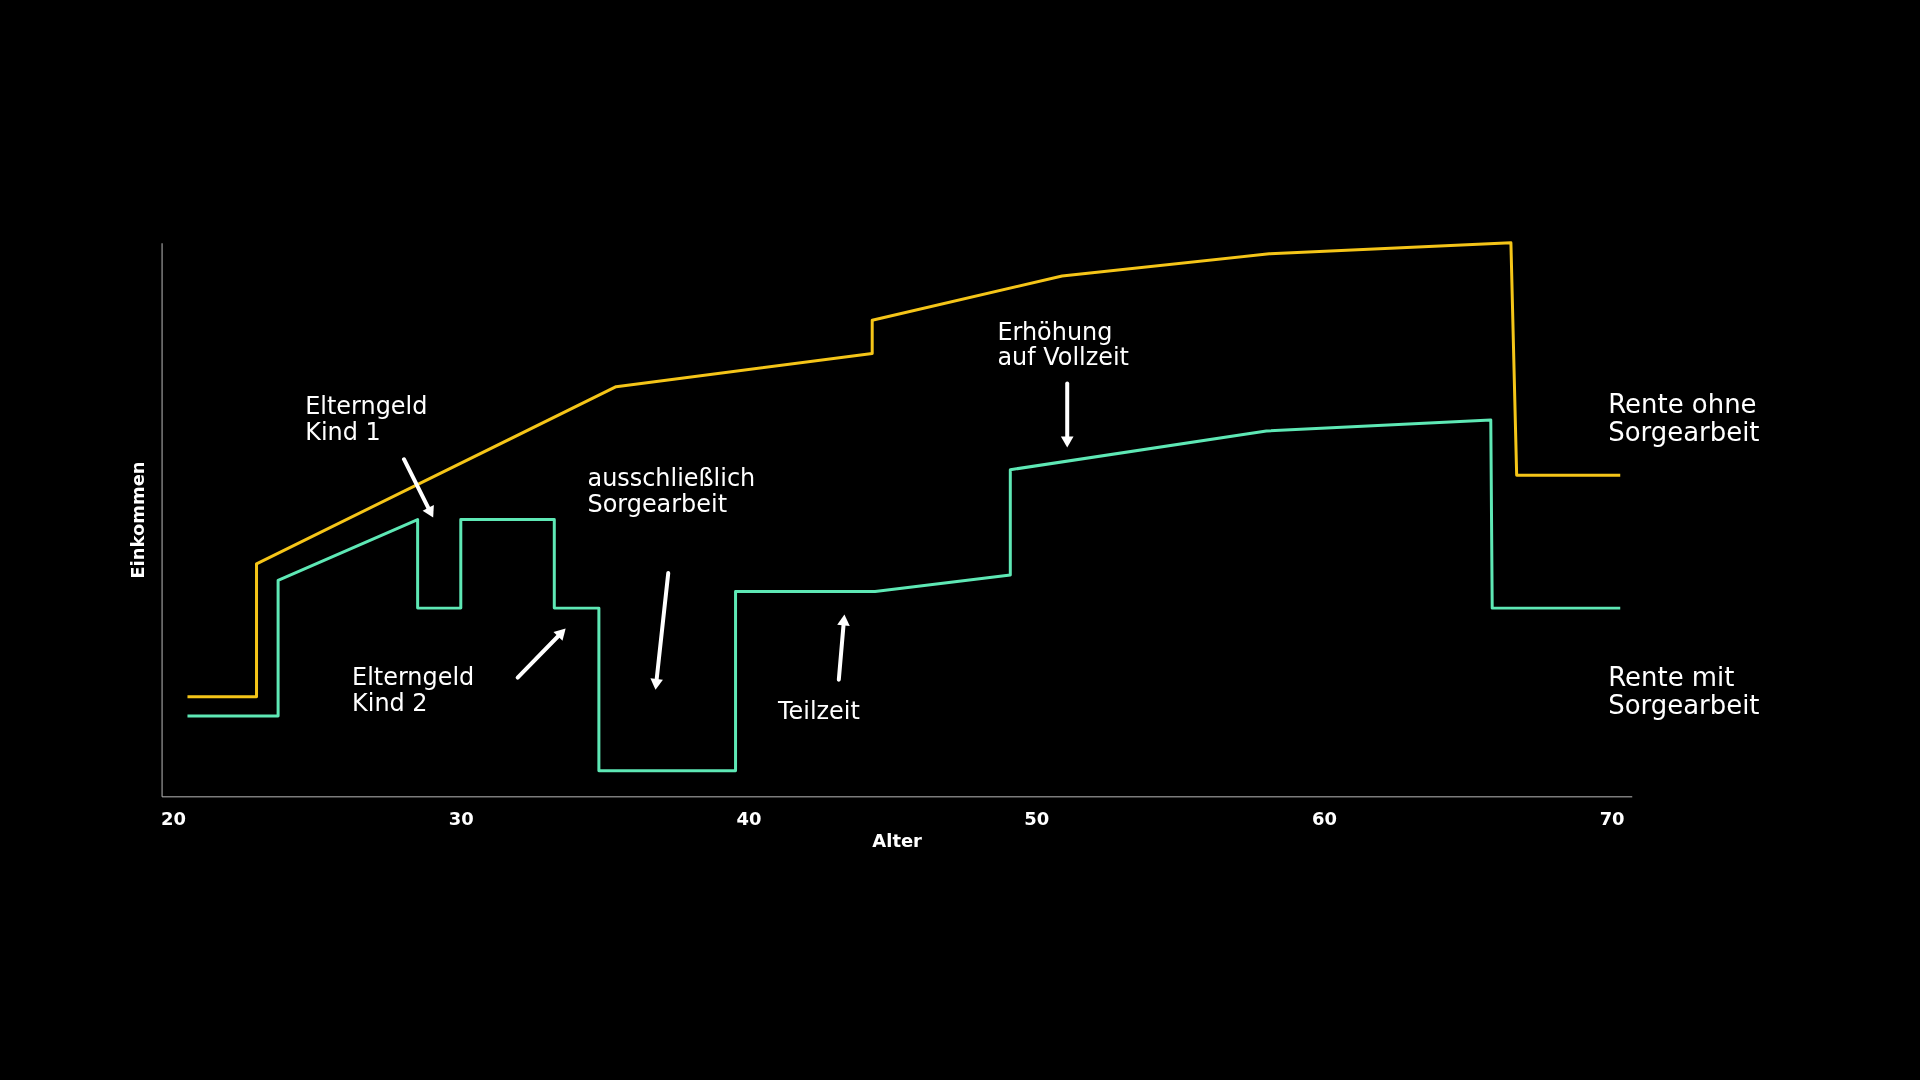 The height and width of the screenshot is (1080, 1920). Describe the element at coordinates (1037, 818) in the screenshot. I see `x-tick-label: 50` at that location.